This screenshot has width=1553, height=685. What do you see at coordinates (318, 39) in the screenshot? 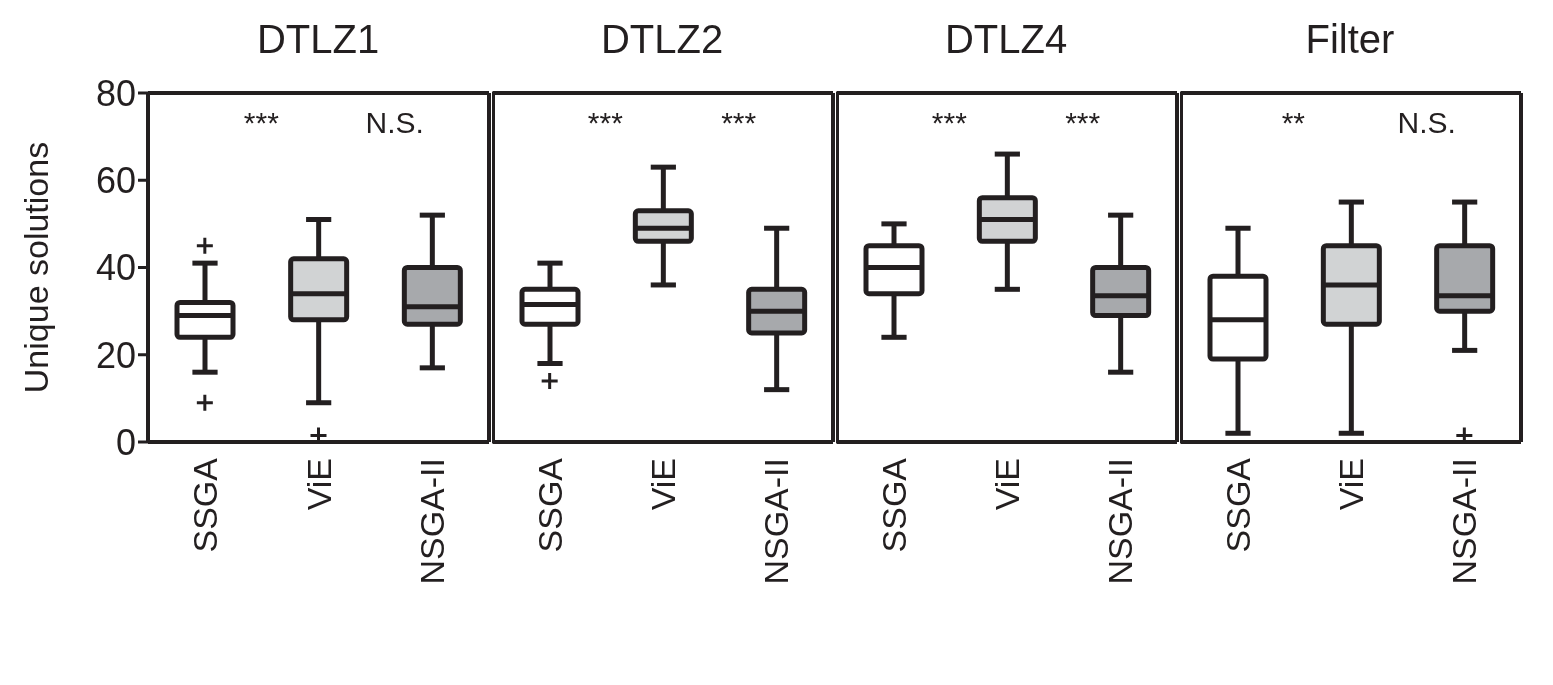
I see `chart-title: DTLZ1` at bounding box center [318, 39].